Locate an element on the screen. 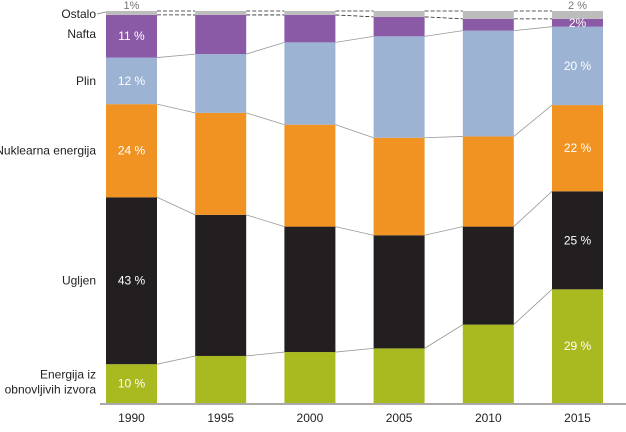  data-label: 12 % is located at coordinates (132, 81).